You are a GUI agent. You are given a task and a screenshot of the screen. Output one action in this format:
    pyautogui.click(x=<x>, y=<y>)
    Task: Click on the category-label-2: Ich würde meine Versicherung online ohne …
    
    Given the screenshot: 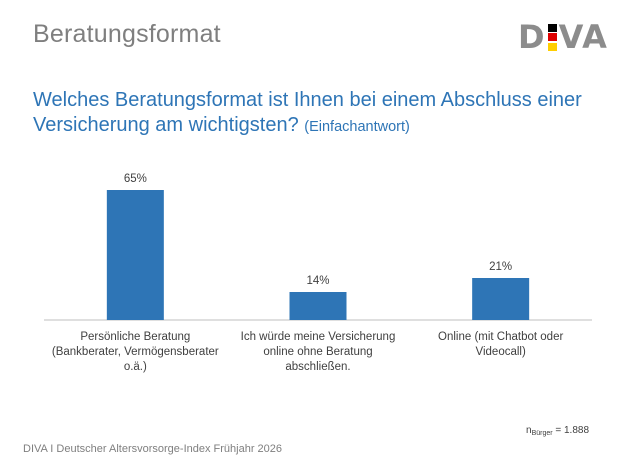 What is the action you would take?
    pyautogui.click(x=318, y=352)
    